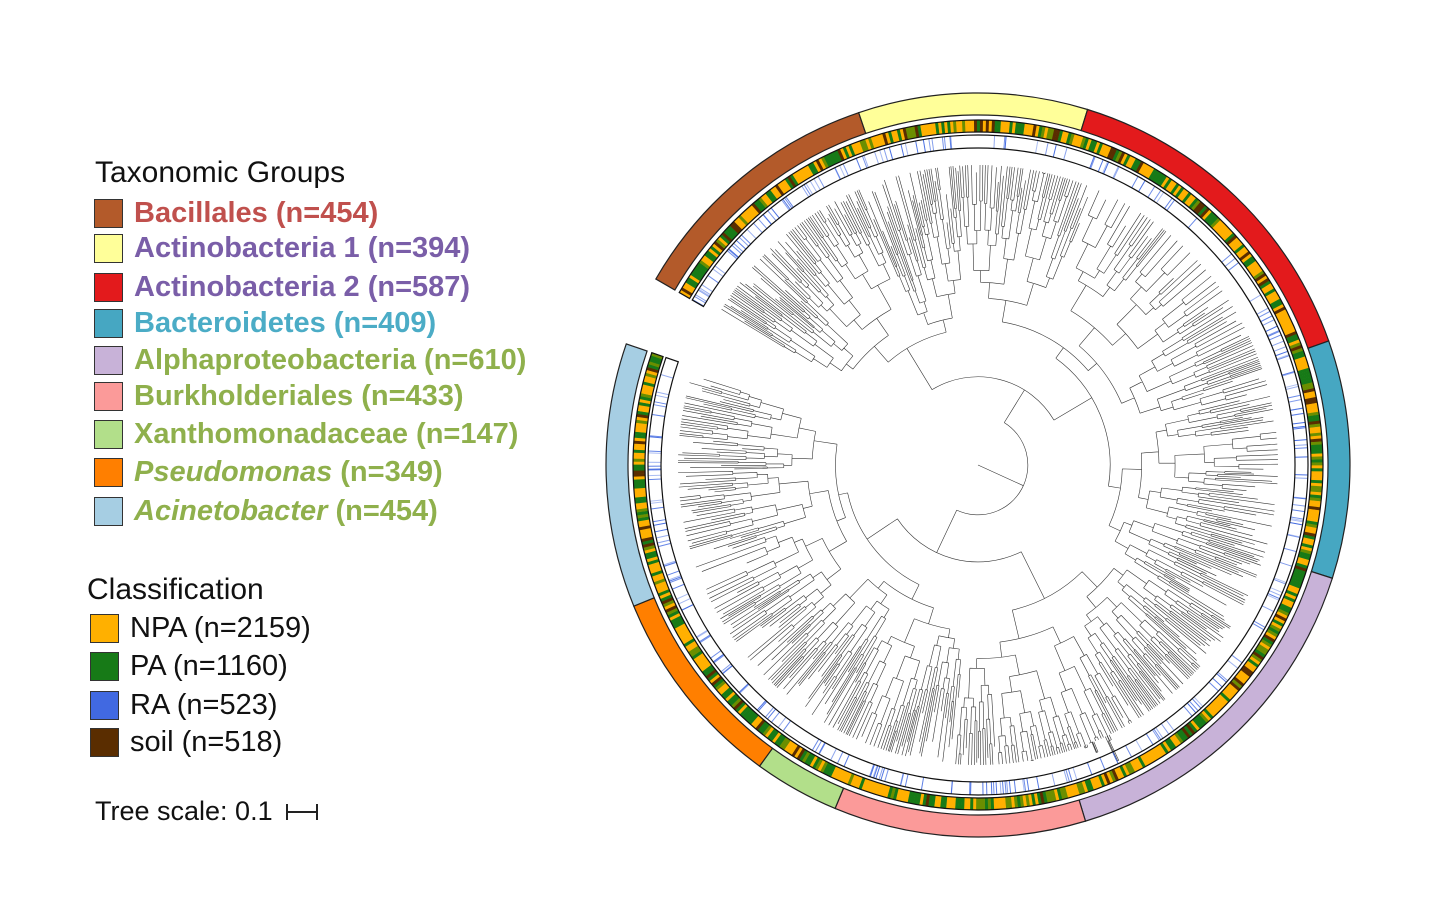 The width and height of the screenshot is (1440, 911). Describe the element at coordinates (306, 434) in the screenshot. I see `taxonomic-legend-item: Xanthomonadaceae (n=147)` at that location.